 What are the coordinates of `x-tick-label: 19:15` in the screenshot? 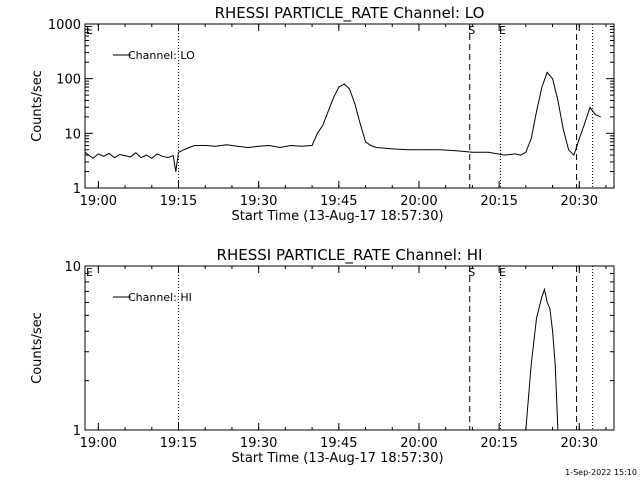 It's located at (178, 201).